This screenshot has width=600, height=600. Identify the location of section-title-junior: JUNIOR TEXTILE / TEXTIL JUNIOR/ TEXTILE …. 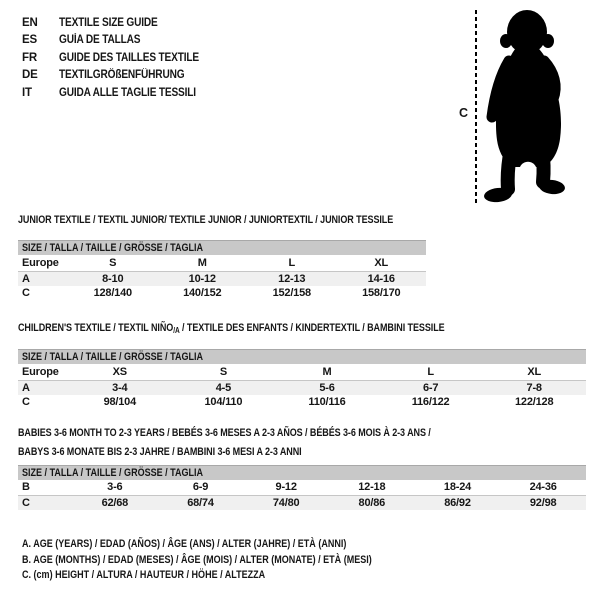
(222, 220).